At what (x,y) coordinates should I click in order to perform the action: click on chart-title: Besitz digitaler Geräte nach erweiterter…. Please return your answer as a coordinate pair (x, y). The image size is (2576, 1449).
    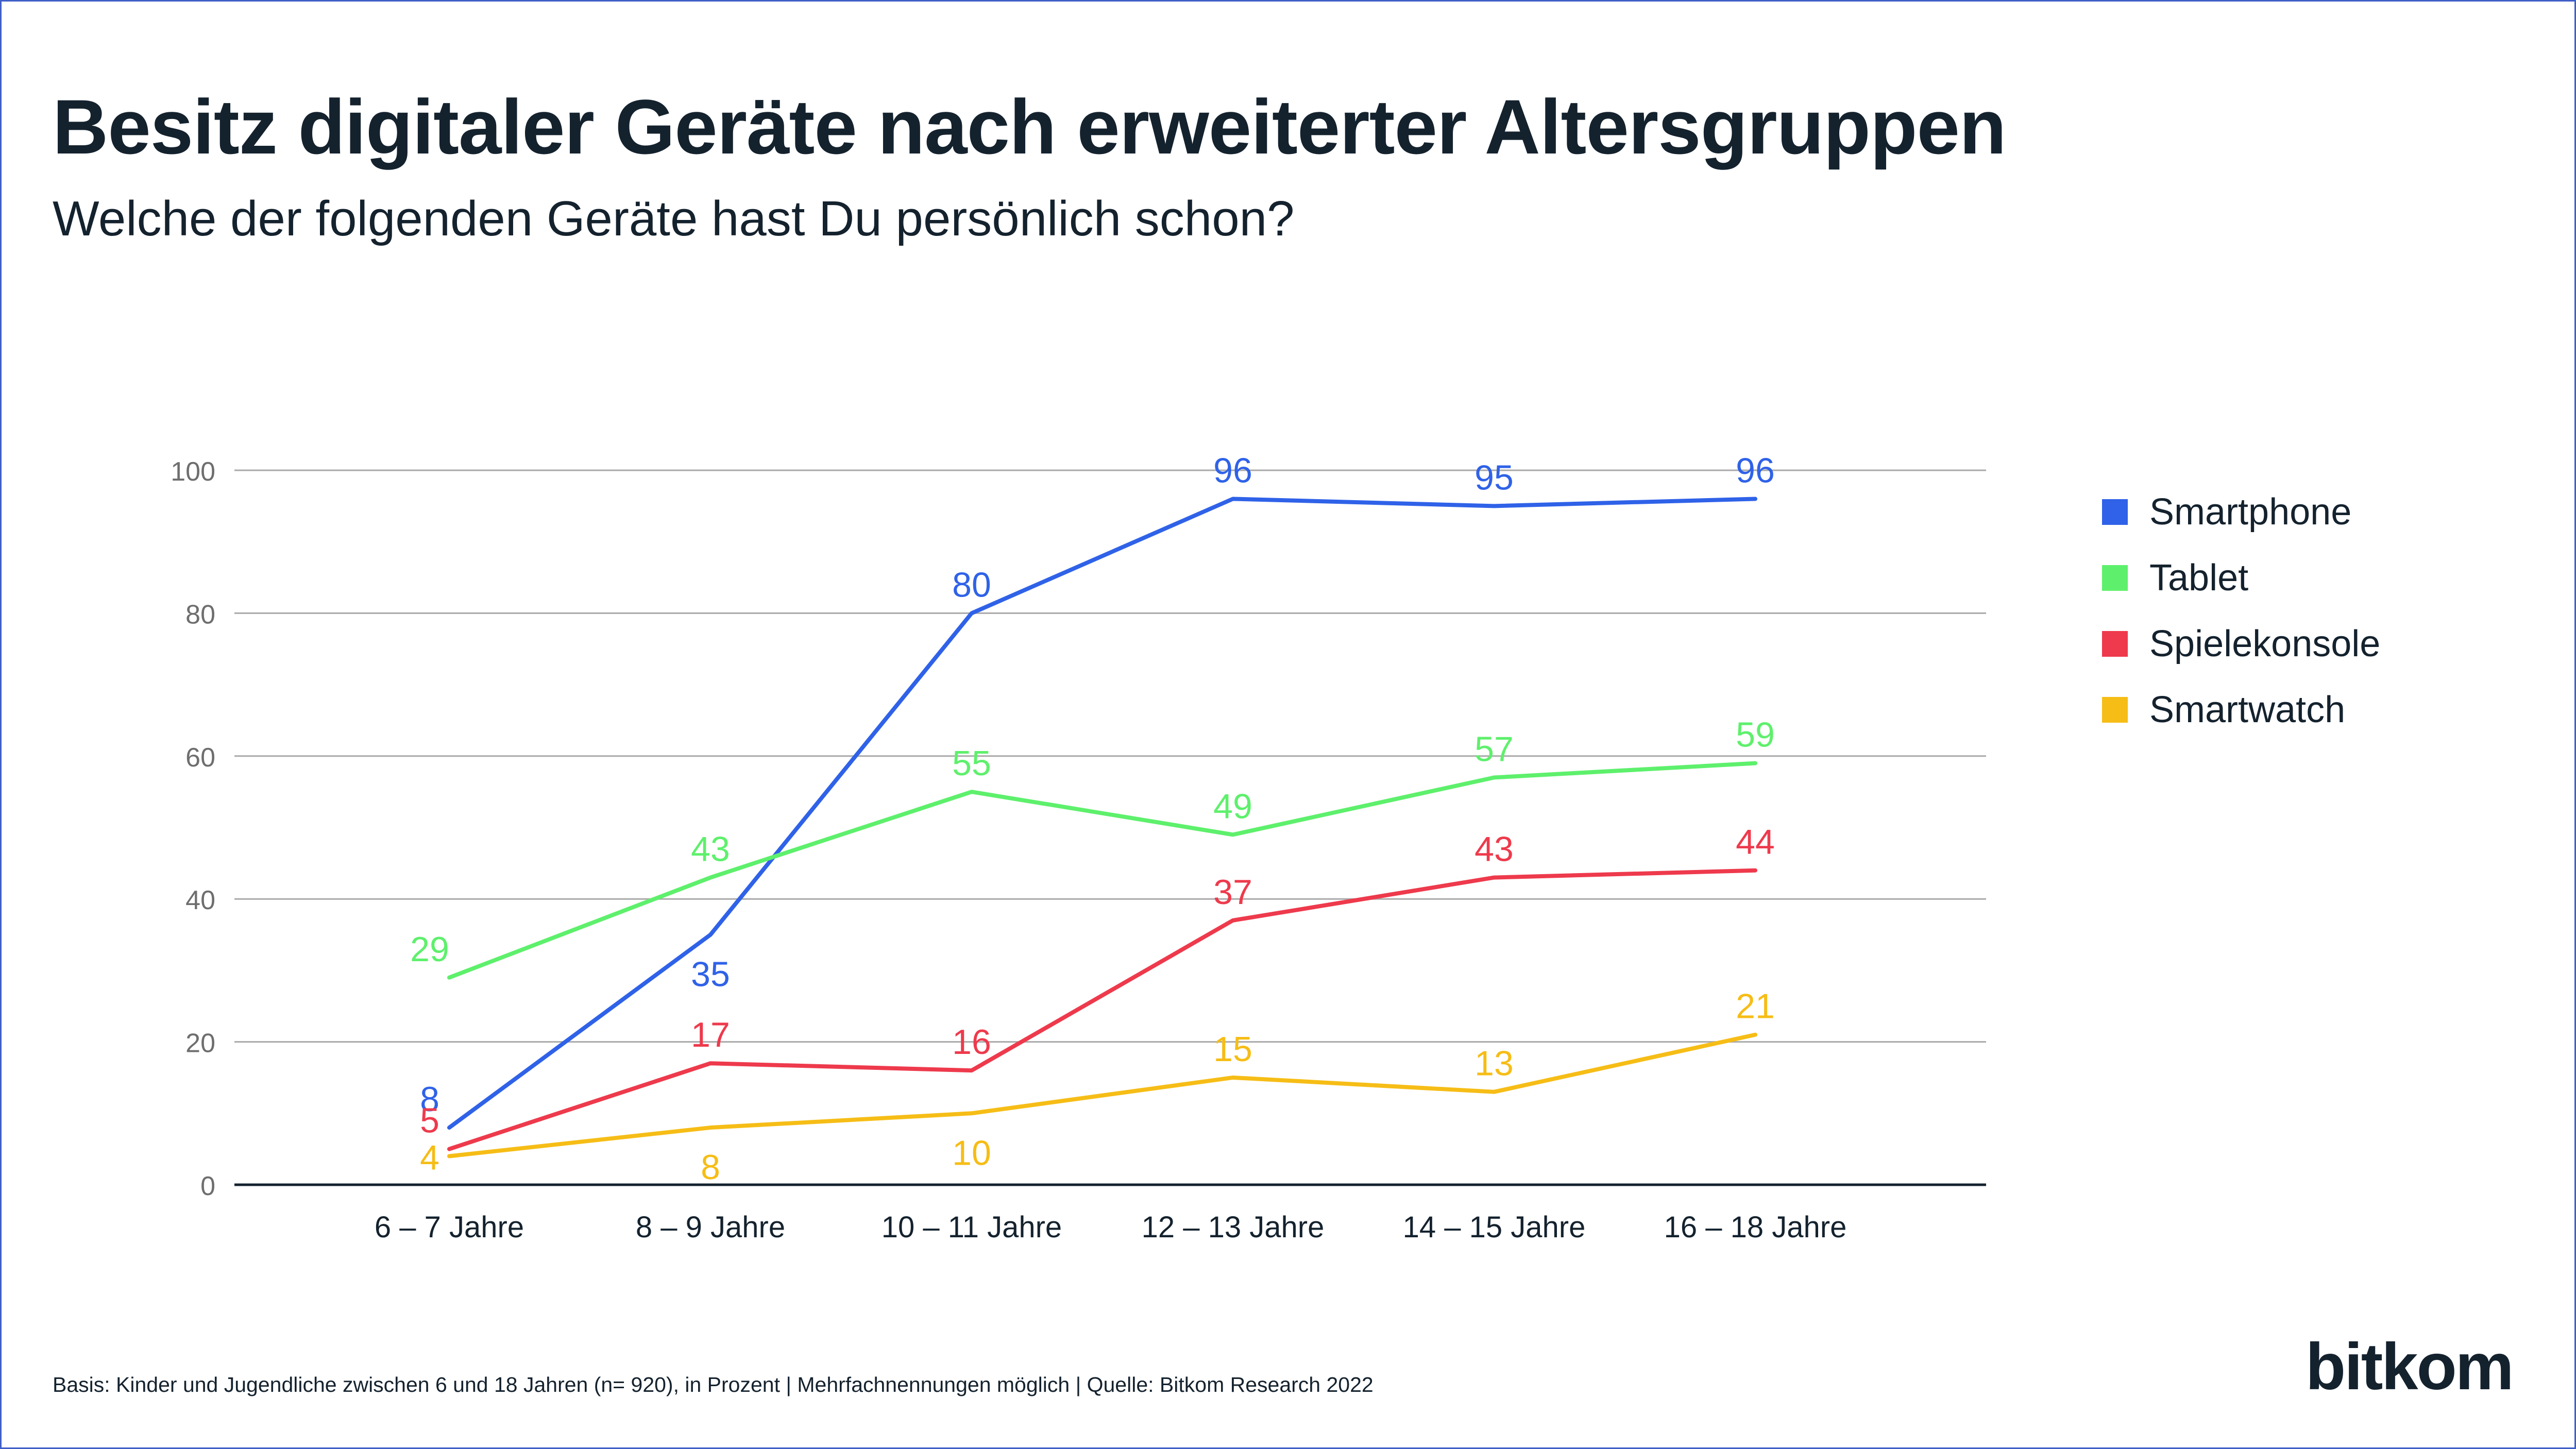
    Looking at the image, I should click on (1030, 127).